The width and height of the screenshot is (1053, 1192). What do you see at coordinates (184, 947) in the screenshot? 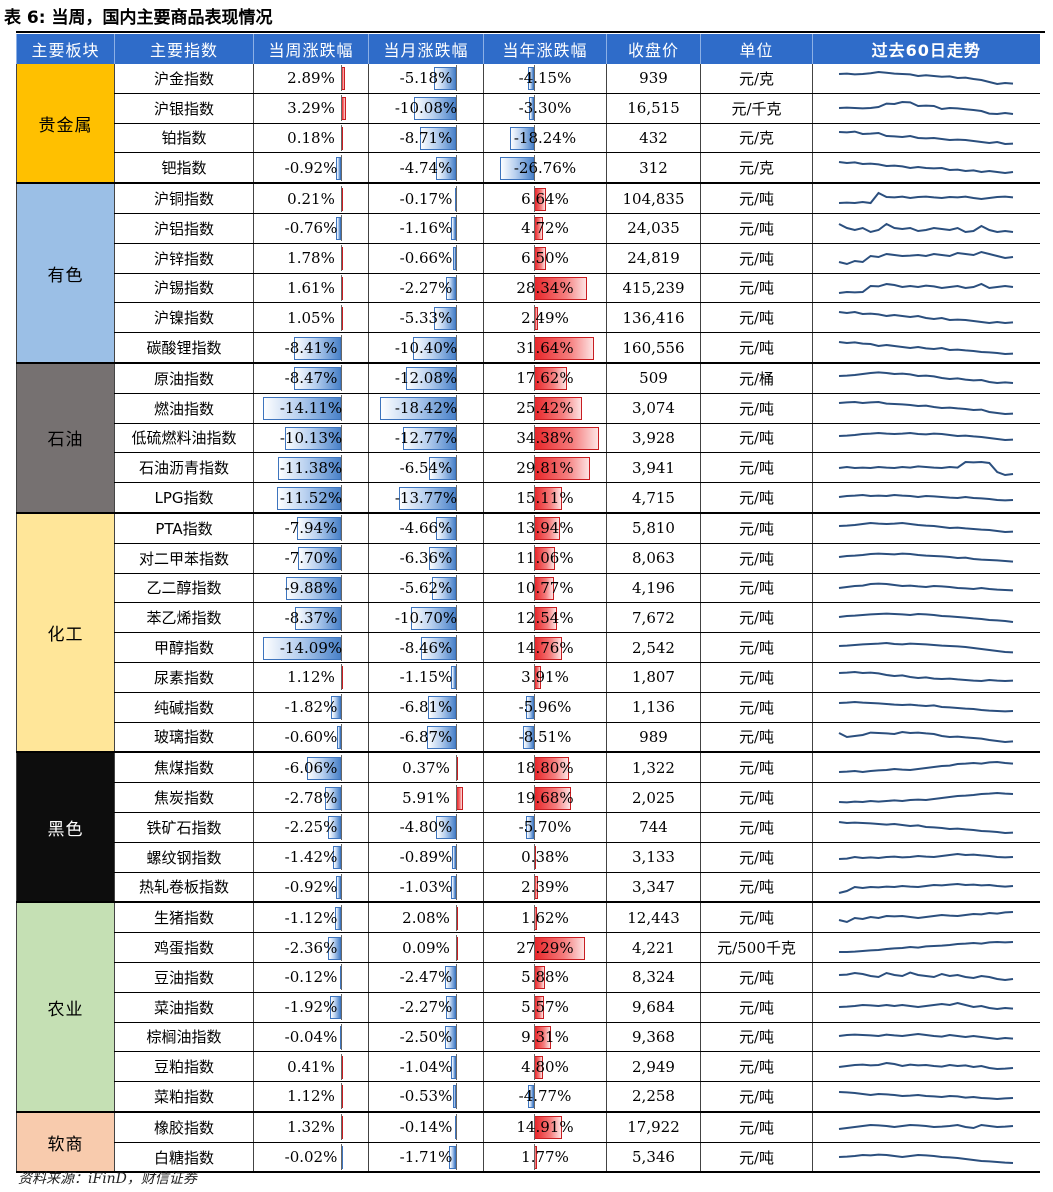
I see `index-name: 鸡蛋指数` at bounding box center [184, 947].